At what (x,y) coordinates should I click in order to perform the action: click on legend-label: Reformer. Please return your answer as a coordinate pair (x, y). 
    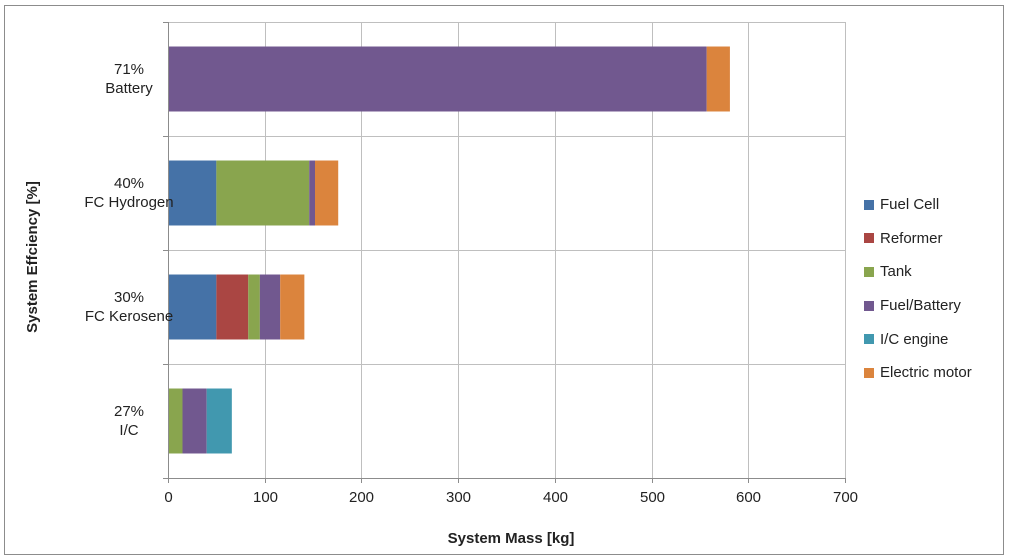
    Looking at the image, I should click on (911, 238).